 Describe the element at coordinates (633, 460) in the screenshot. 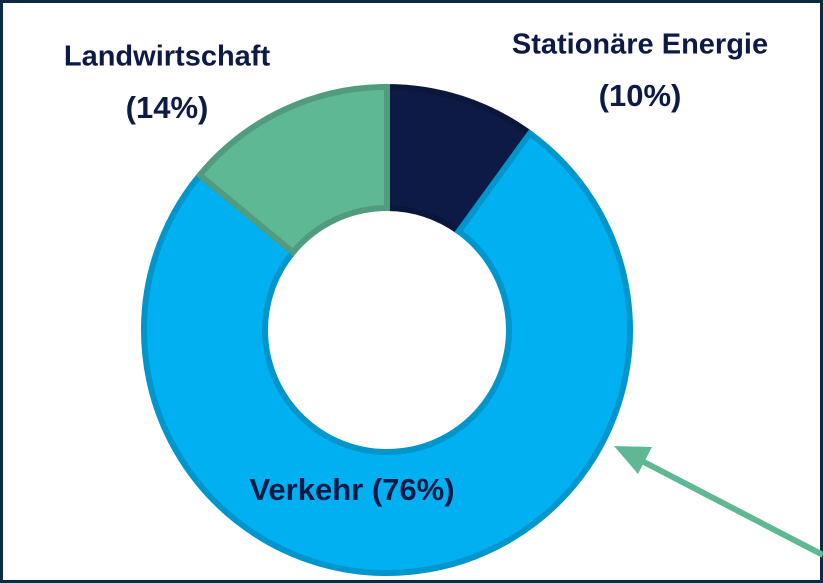

I see `arrow-head` at that location.